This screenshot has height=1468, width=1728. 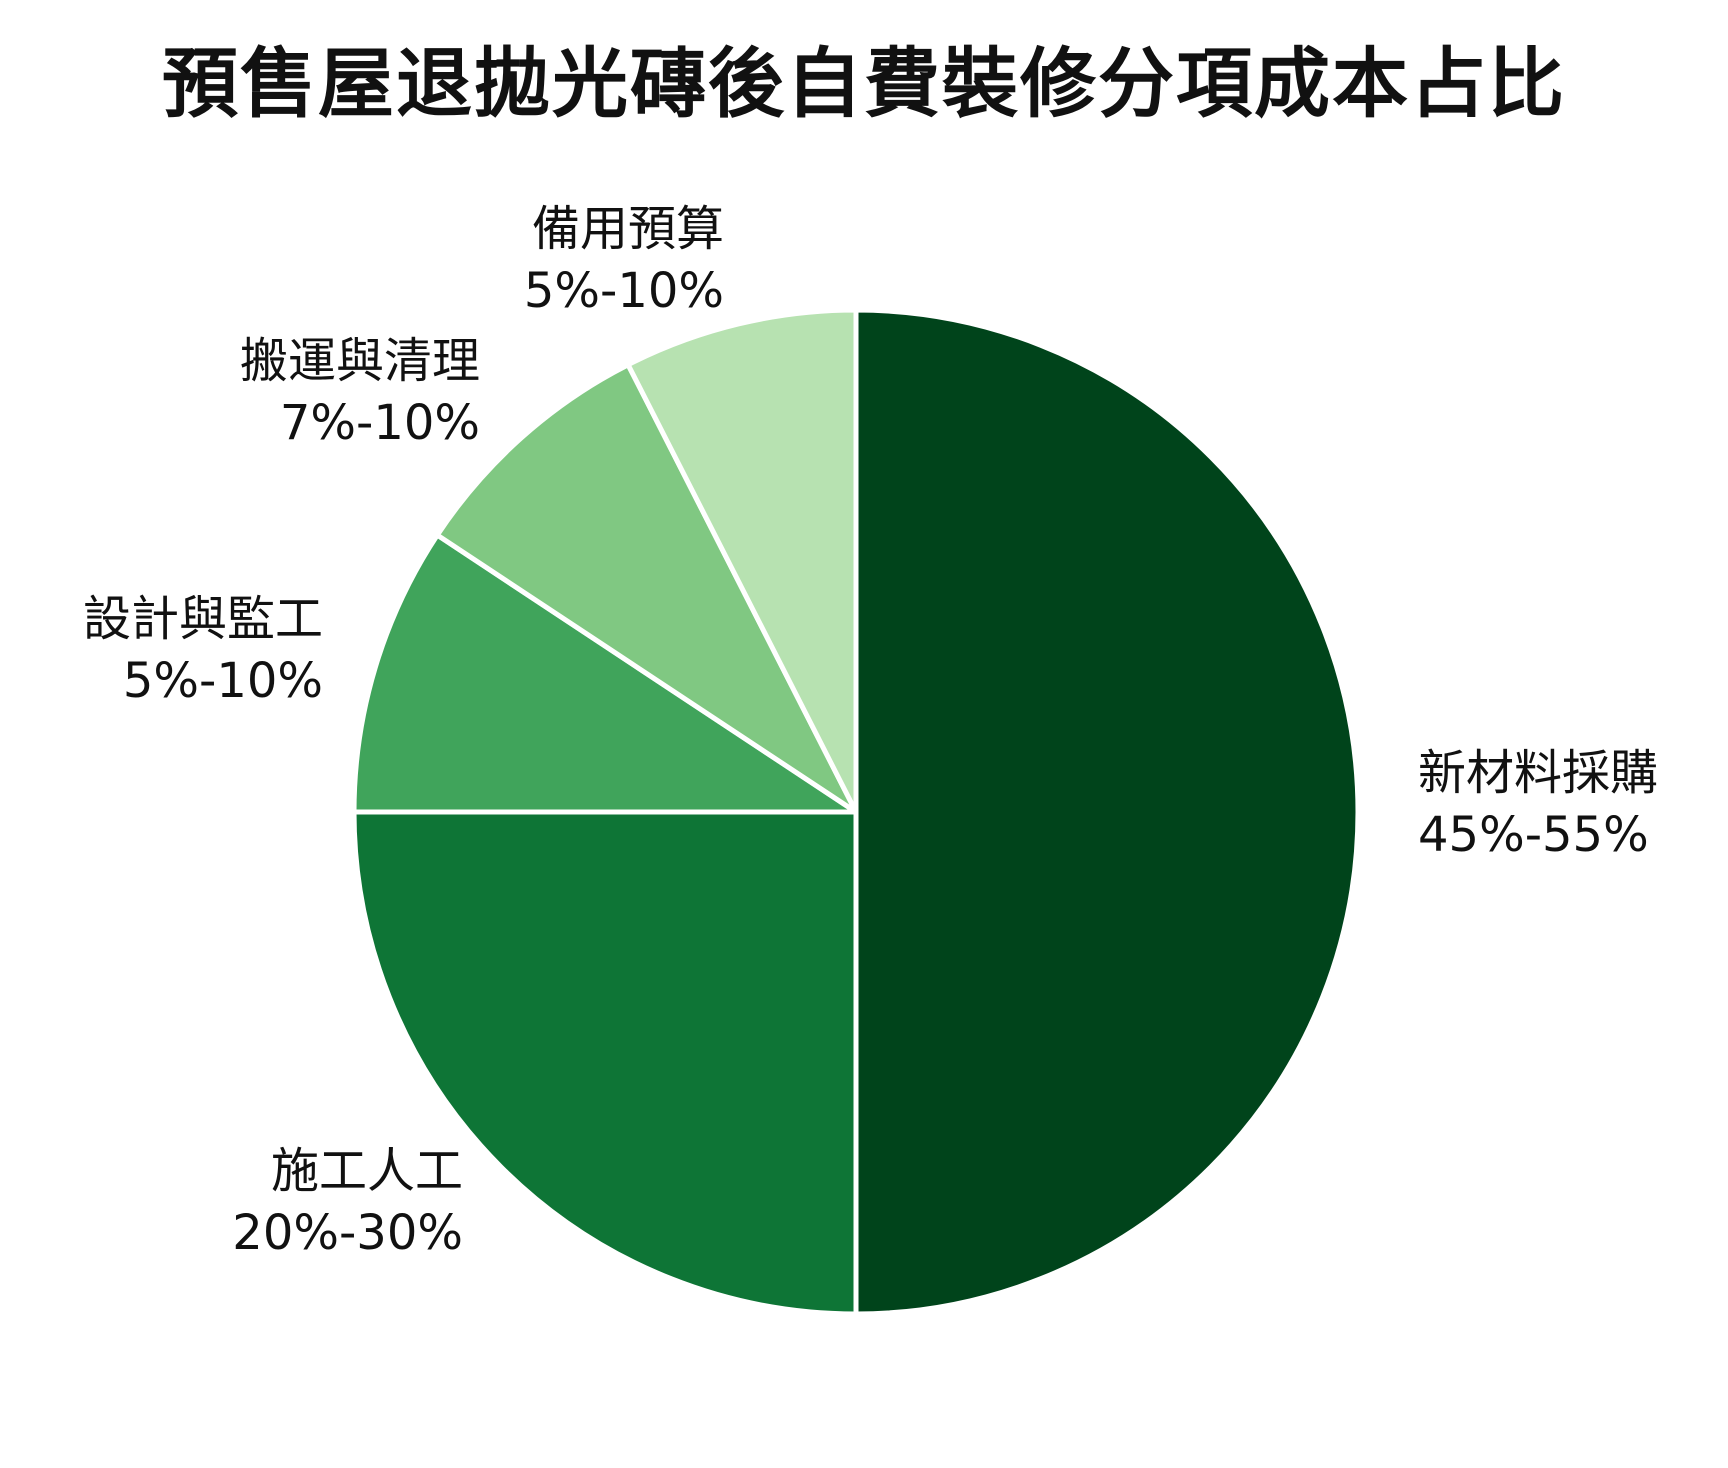 I want to click on chart-title: 預售屋退拋光磚後自費裝修分項成本占比, so click(x=864, y=83).